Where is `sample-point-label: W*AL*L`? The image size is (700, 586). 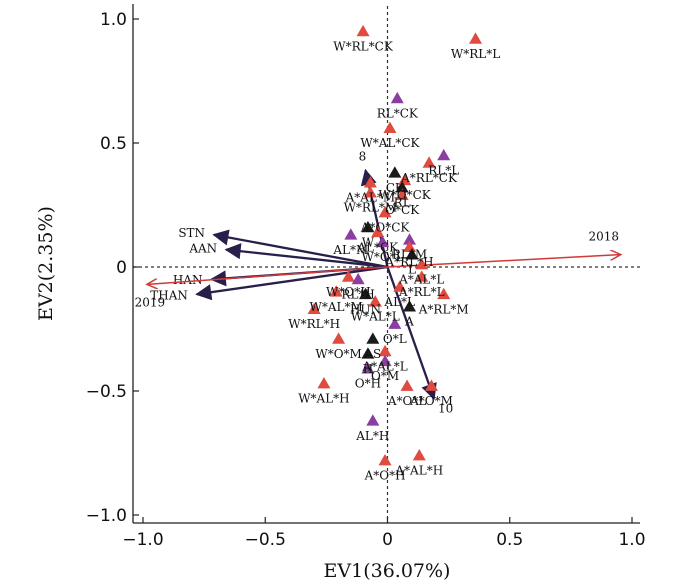 sample-point-label: W*AL*L is located at coordinates (375, 317).